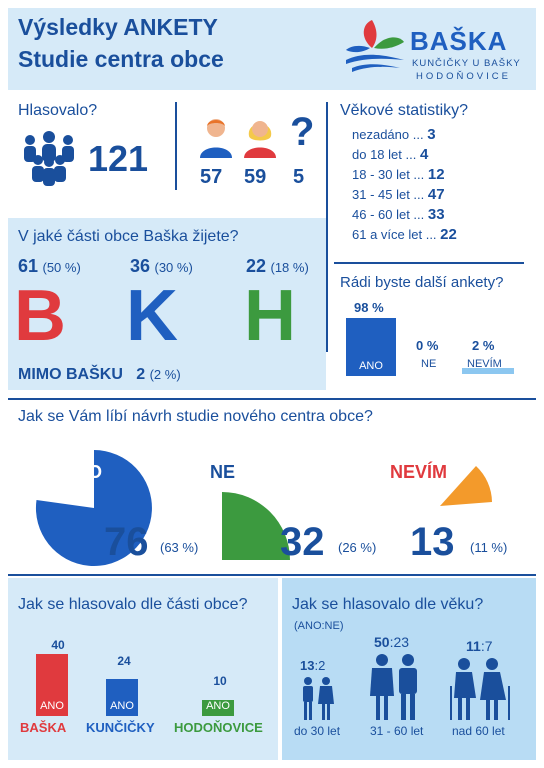 This screenshot has height=768, width=544. What do you see at coordinates (466, 486) in the screenshot?
I see `nevim-pie-slice` at bounding box center [466, 486].